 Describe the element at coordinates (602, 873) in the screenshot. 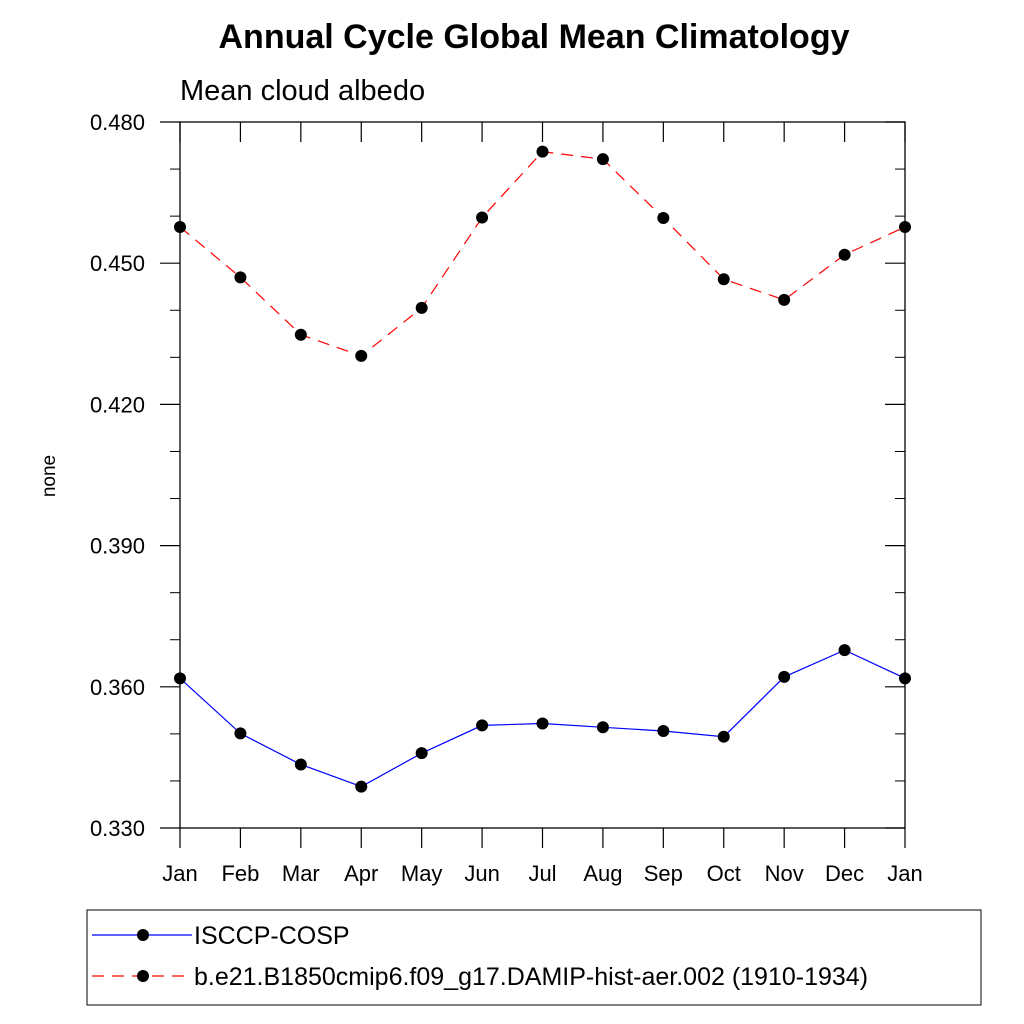

I see `x-tick-label: Aug` at that location.